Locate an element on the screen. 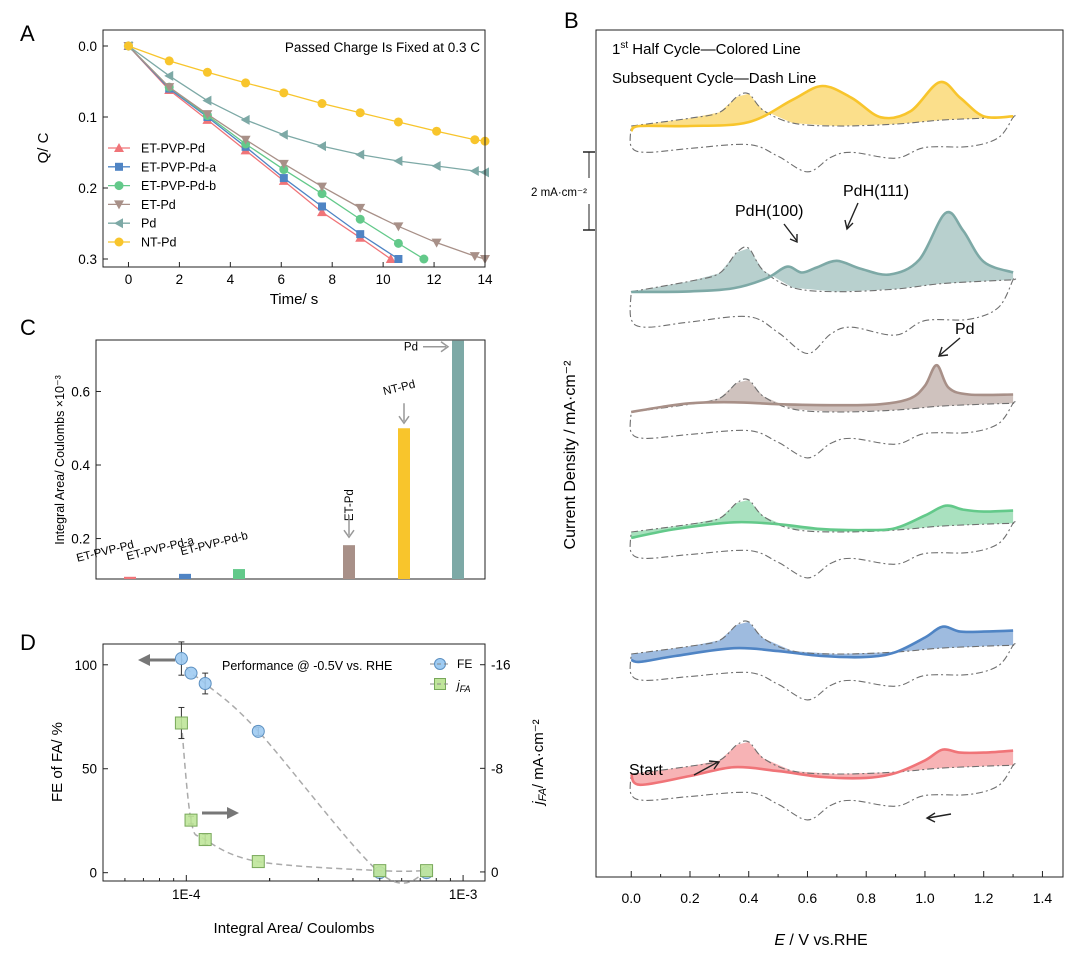  y-right-tick-label-0: 0 is located at coordinates (495, 872).